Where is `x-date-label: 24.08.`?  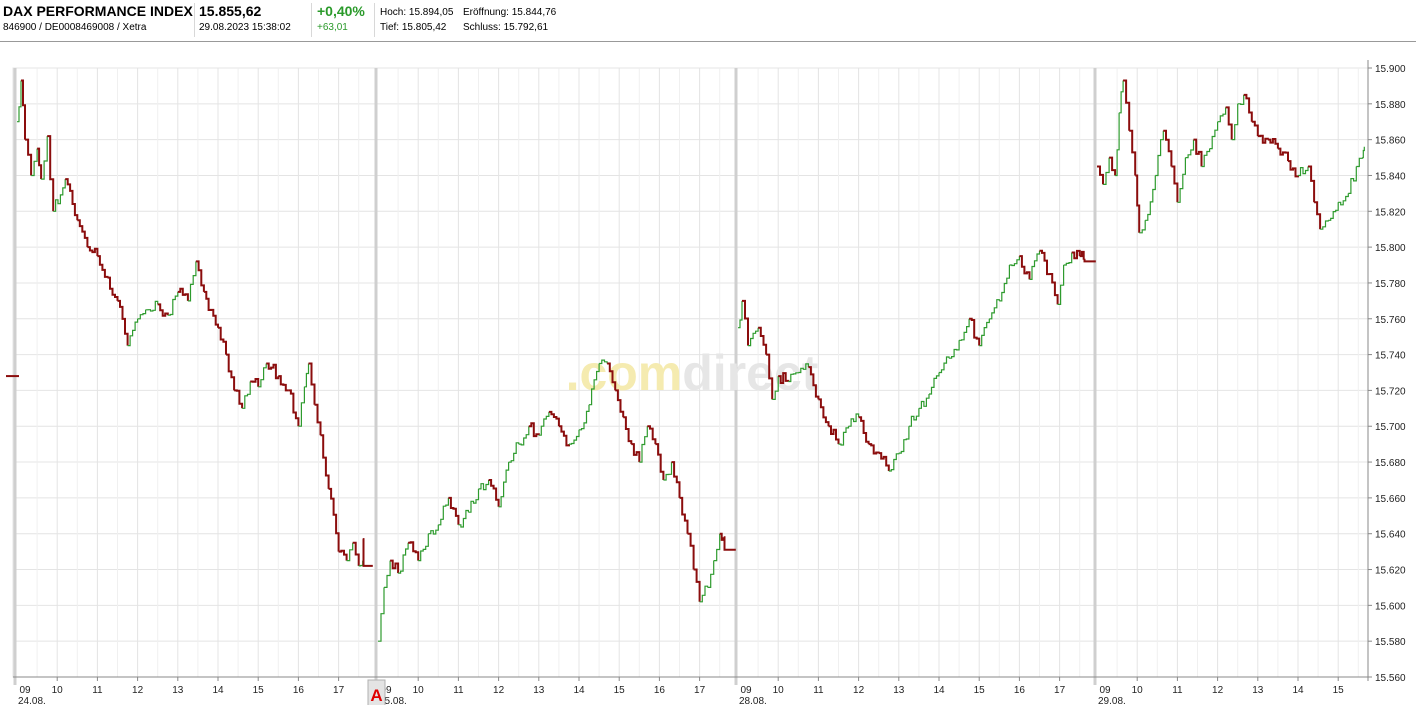
x-date-label: 24.08. is located at coordinates (32, 700).